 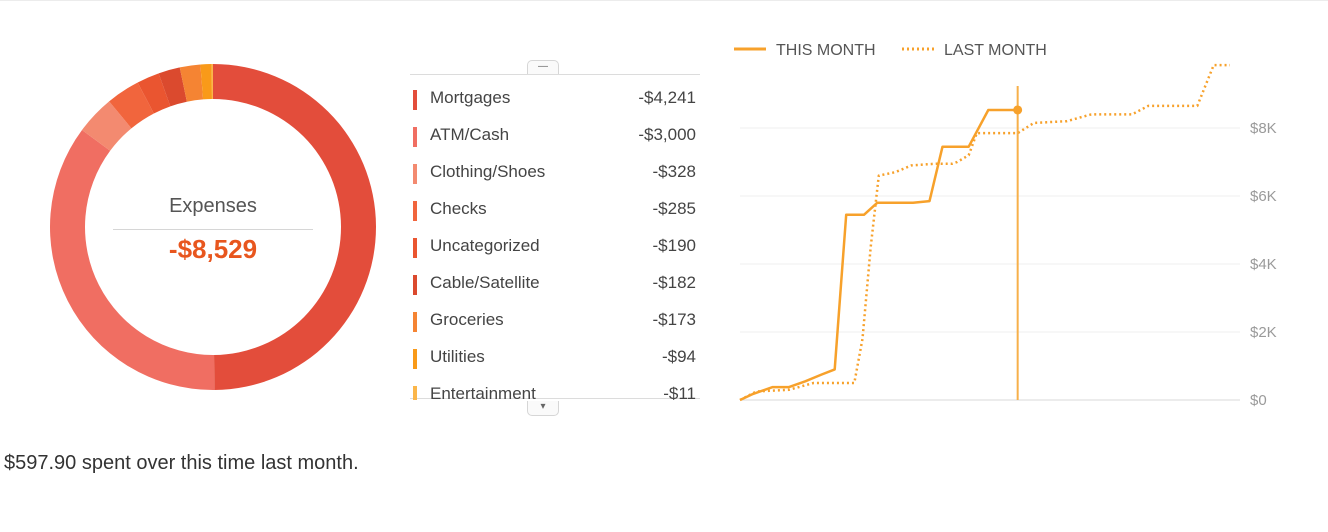 What do you see at coordinates (485, 282) in the screenshot?
I see `category-name: Cable/Satellite` at bounding box center [485, 282].